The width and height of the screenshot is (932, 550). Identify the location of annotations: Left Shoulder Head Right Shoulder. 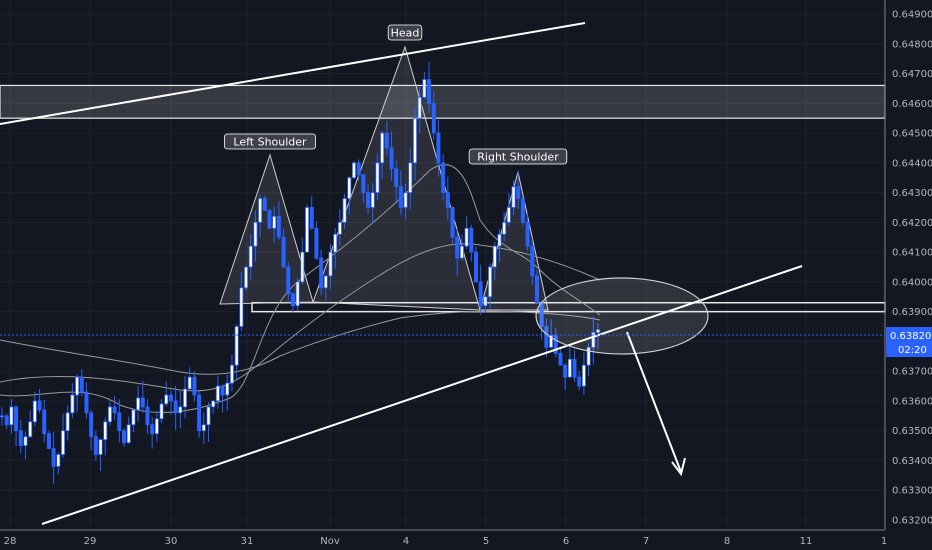
(395, 94).